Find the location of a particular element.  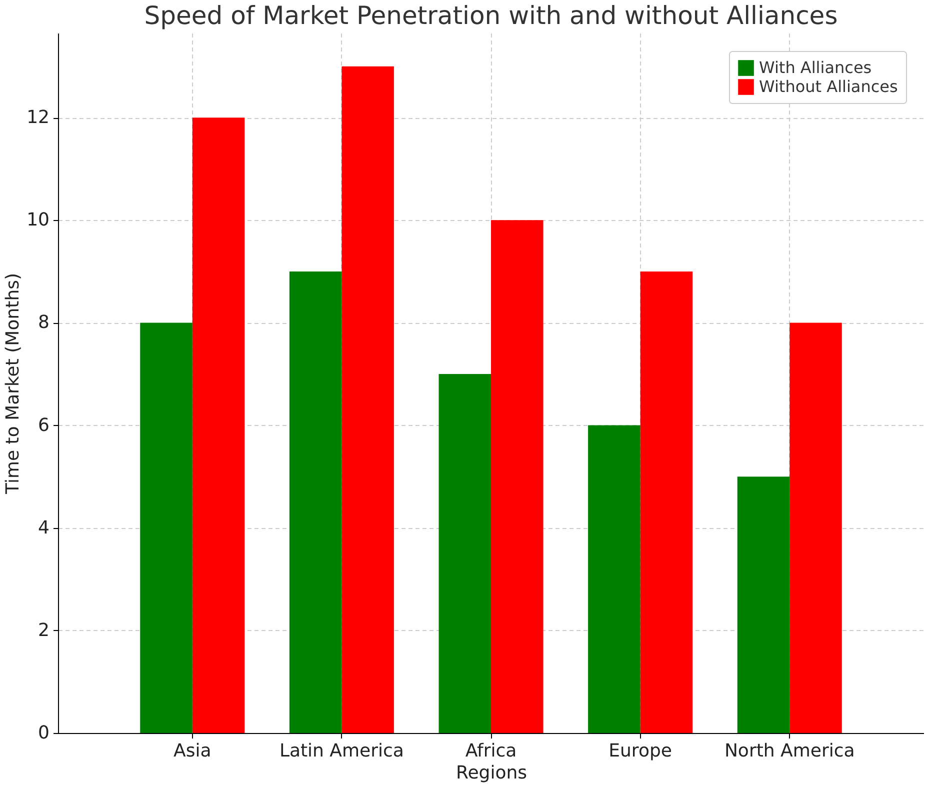

y-tick-label: 0 is located at coordinates (44, 733).